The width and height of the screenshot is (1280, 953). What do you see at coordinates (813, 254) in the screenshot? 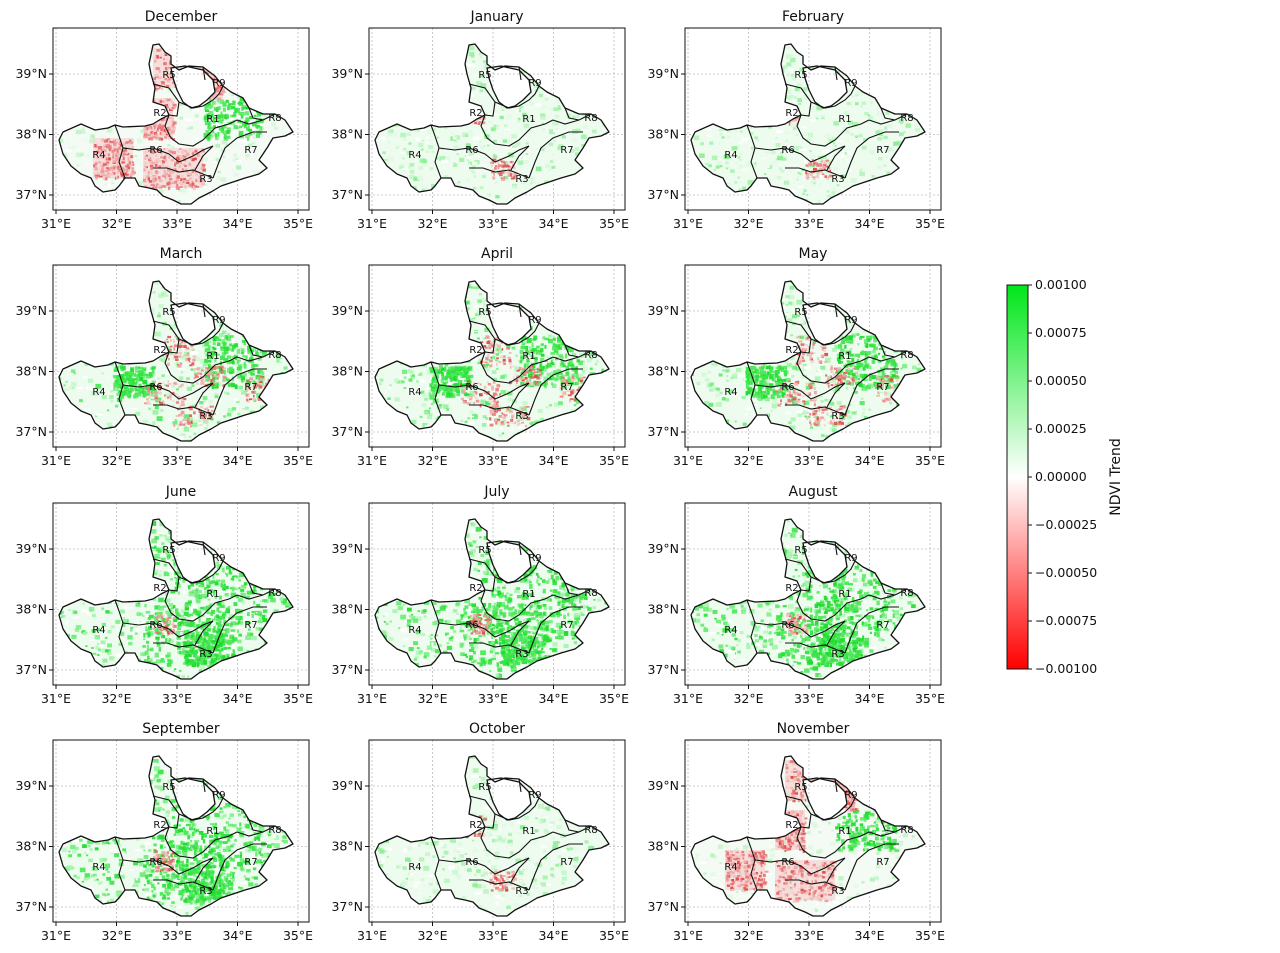
I see `panel-title: May` at bounding box center [813, 254].